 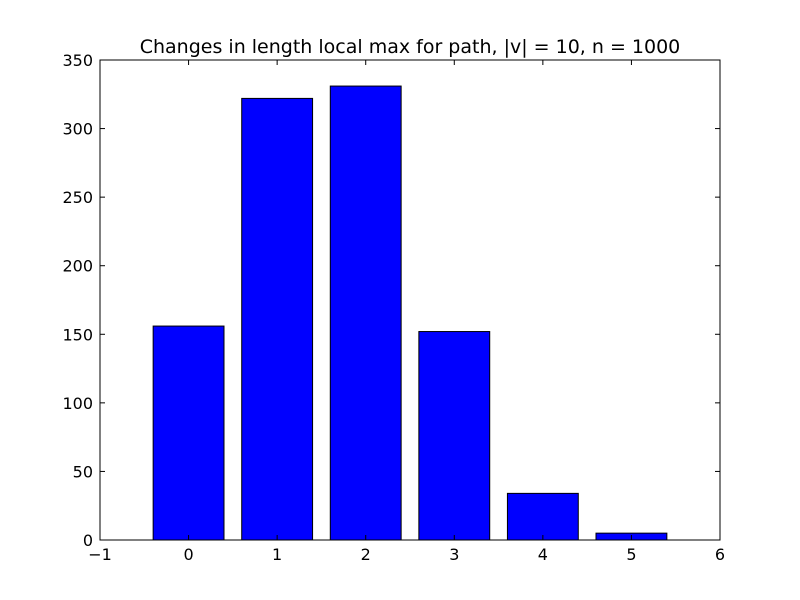 I want to click on y-tick-label: 250, so click(x=77, y=197).